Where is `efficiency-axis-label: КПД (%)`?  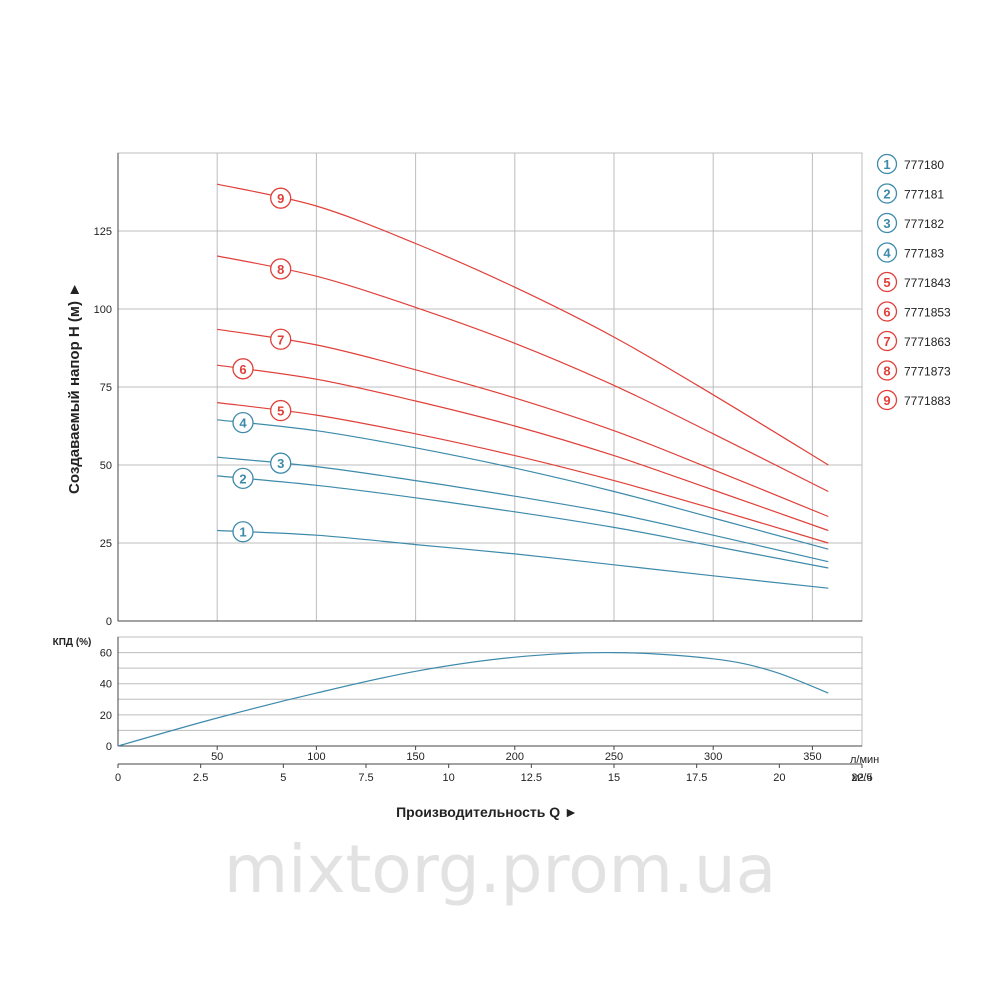 efficiency-axis-label: КПД (%) is located at coordinates (72, 642).